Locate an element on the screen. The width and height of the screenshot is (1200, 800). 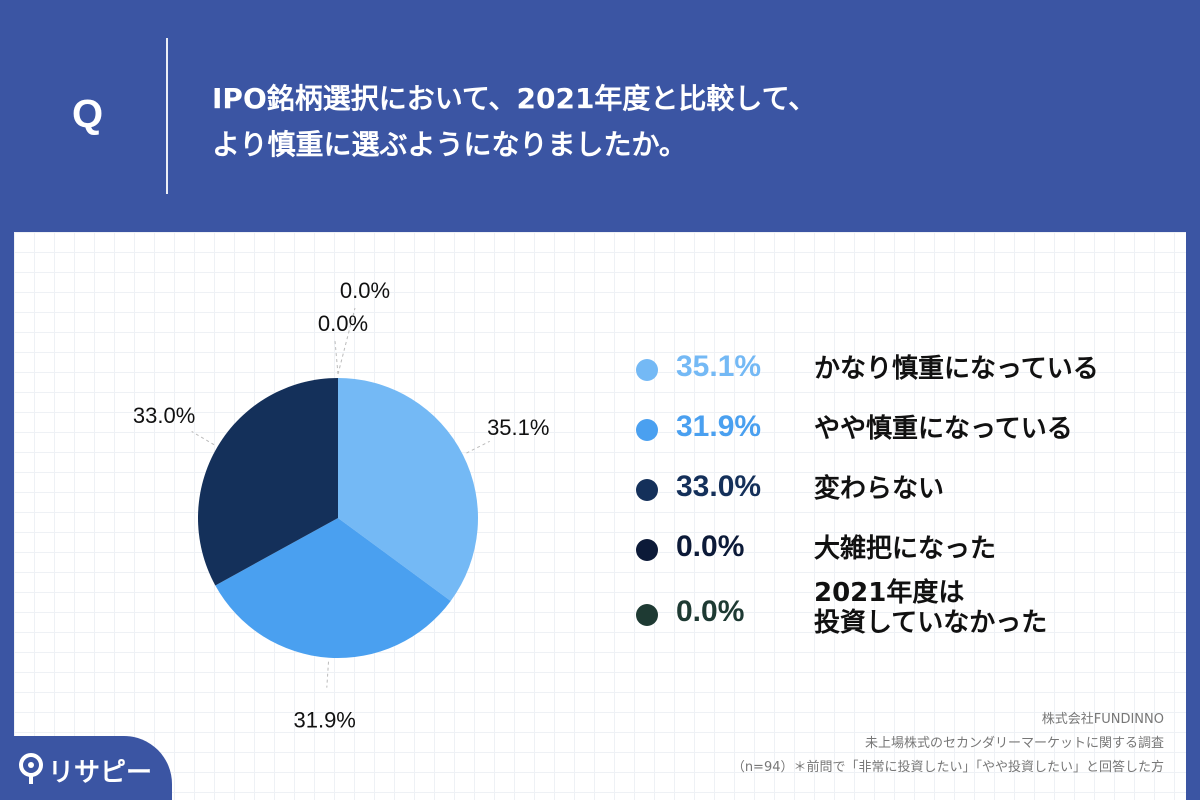
legend-label: 2021年度は 投資していなかった is located at coordinates (930, 608).